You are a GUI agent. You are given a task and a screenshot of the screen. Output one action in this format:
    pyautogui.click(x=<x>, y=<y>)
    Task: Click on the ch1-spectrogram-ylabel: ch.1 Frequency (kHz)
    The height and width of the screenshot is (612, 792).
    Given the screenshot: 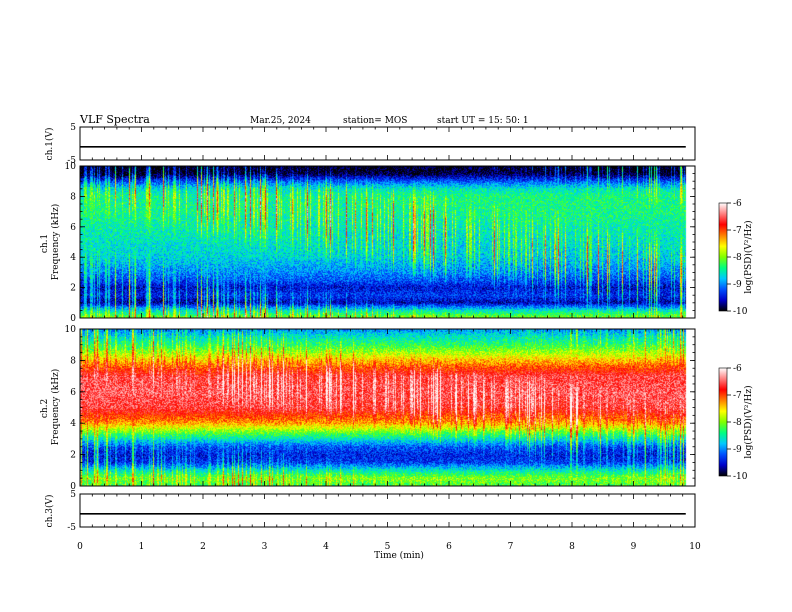 What is the action you would take?
    pyautogui.click(x=50, y=242)
    